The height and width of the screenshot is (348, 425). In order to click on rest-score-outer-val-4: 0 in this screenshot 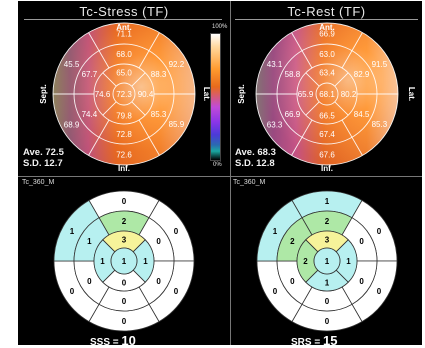, I will do `click(275, 291)`.